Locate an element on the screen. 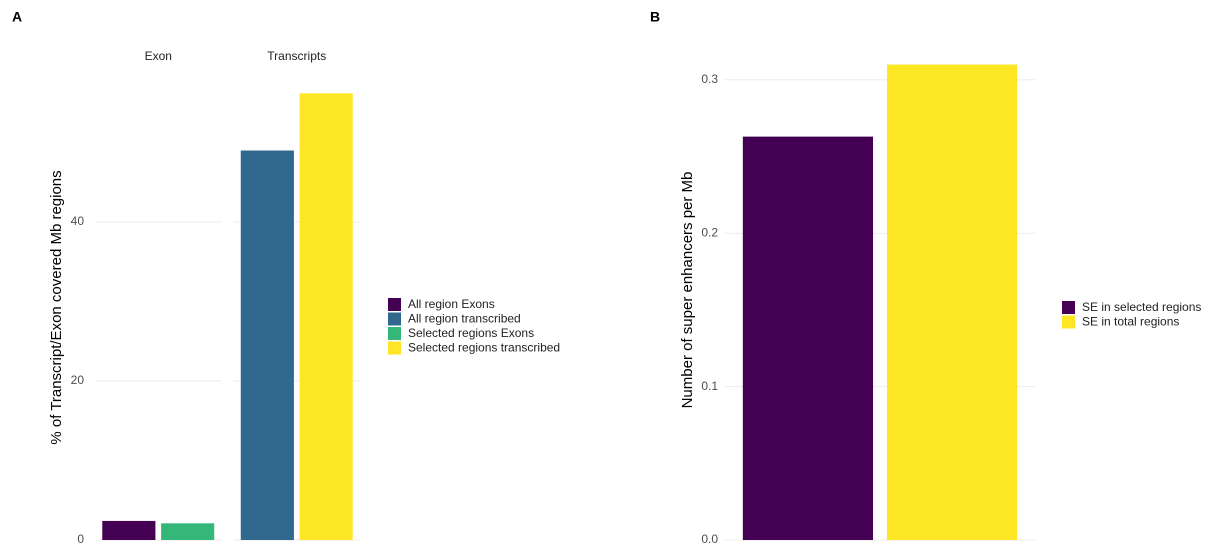 This screenshot has width=1232, height=560. panel-label: A is located at coordinates (17, 17).